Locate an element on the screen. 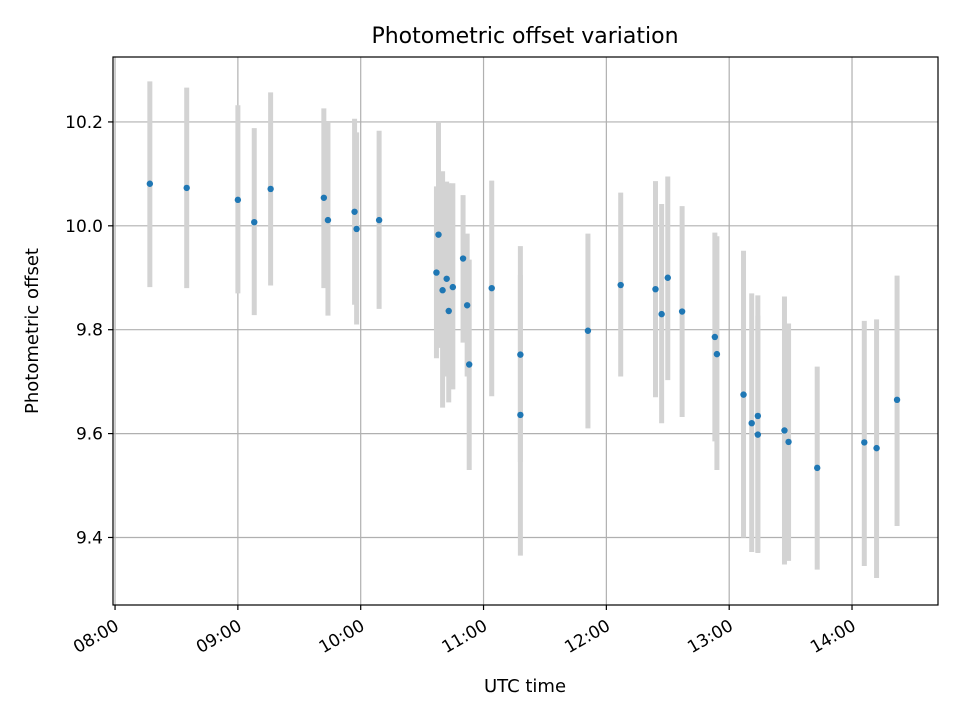 The width and height of the screenshot is (960, 720). y-tick-label: 9.4 is located at coordinates (89, 538).